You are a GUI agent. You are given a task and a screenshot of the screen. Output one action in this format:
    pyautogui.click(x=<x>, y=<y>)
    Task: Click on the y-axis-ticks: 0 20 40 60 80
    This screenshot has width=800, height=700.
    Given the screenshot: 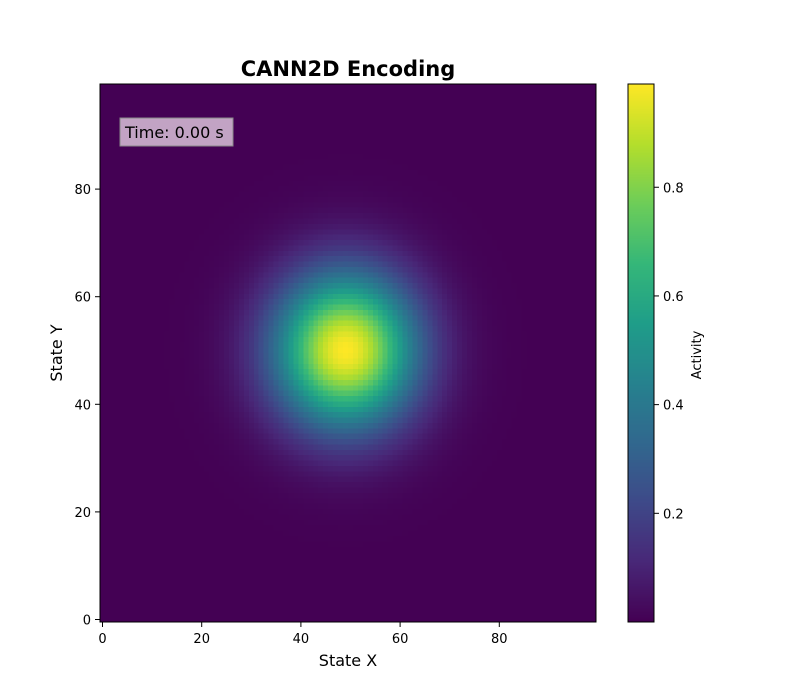 What is the action you would take?
    pyautogui.click(x=87, y=406)
    